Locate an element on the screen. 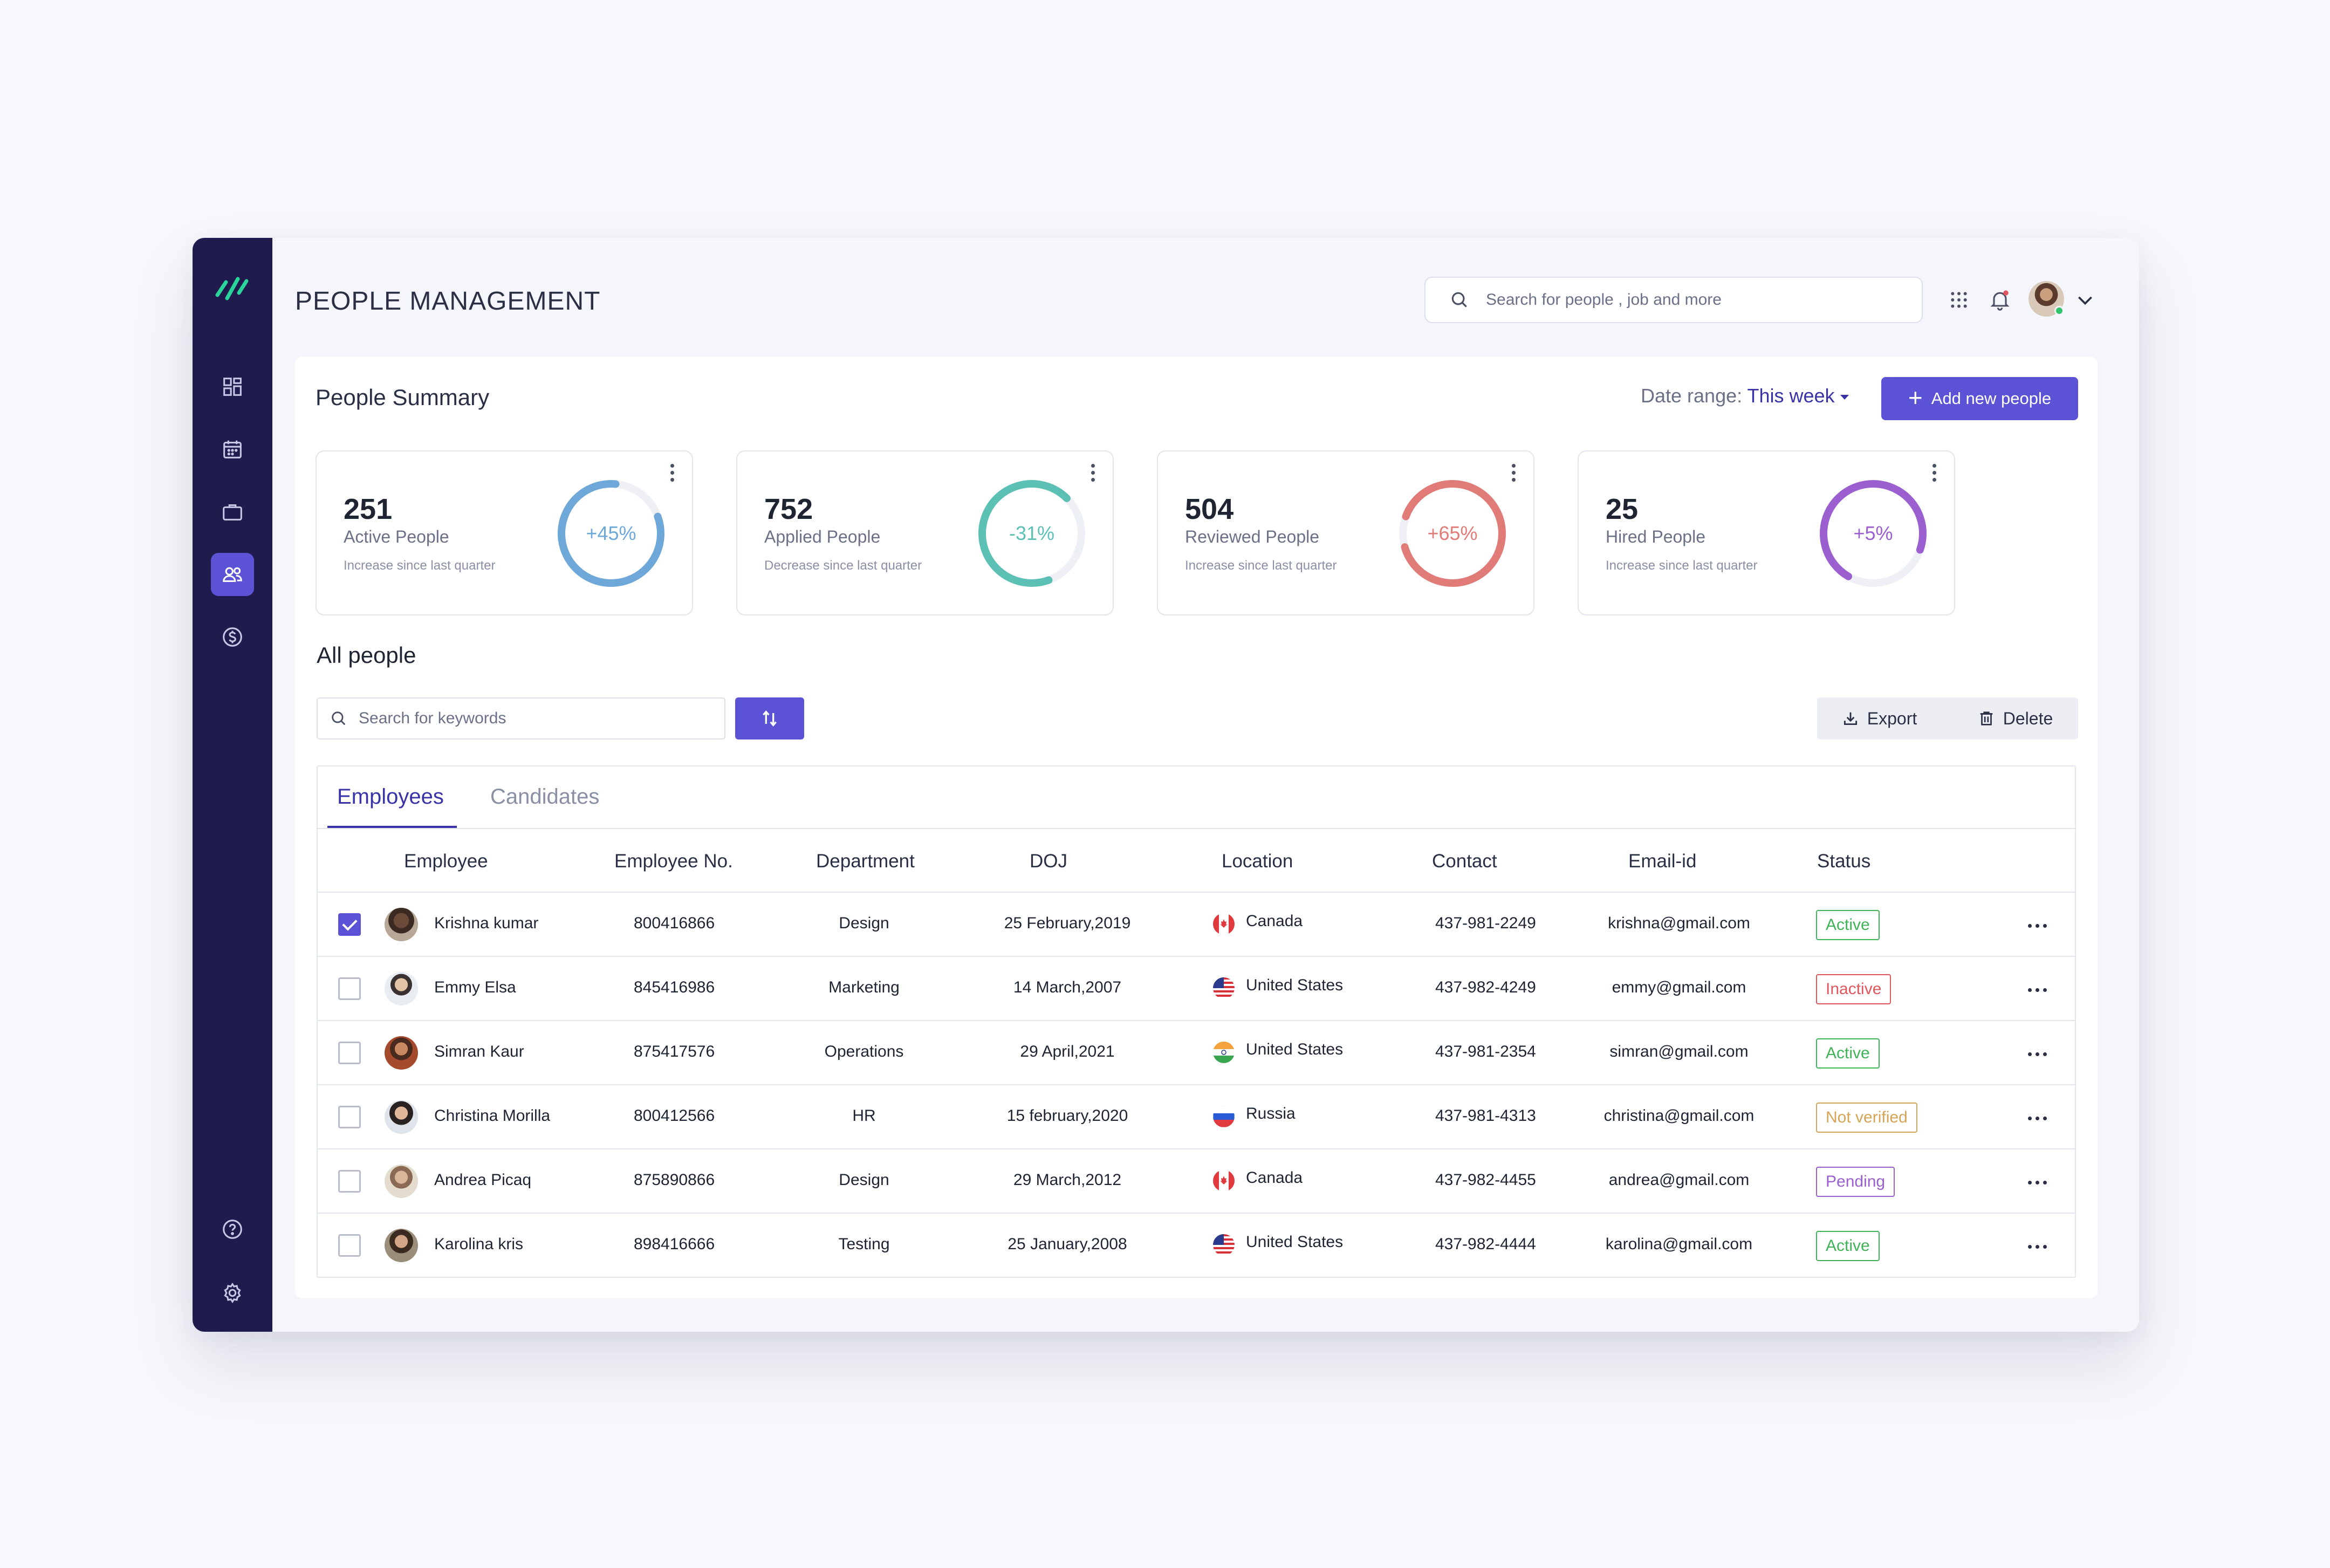 This screenshot has height=1568, width=2330. nav-calendar is located at coordinates (232, 449).